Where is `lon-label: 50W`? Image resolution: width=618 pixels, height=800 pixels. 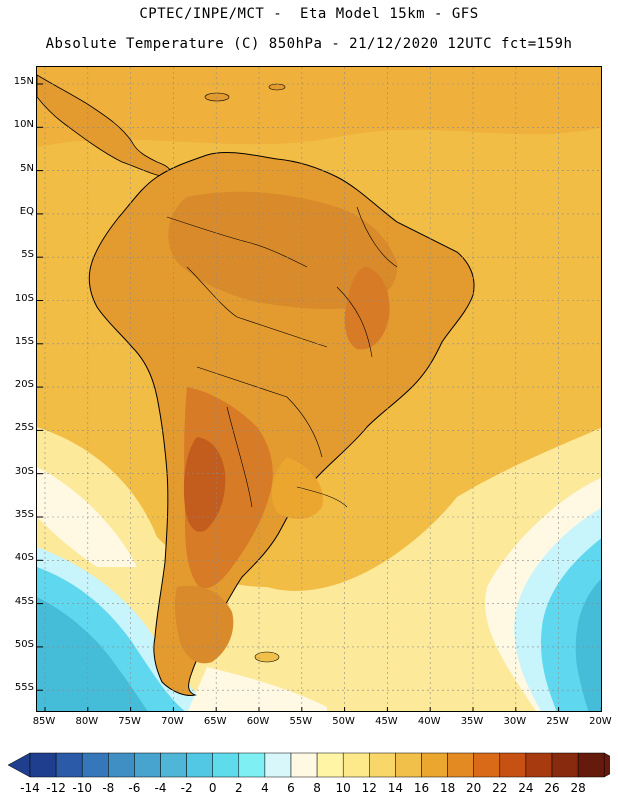 lon-label: 50W is located at coordinates (343, 721).